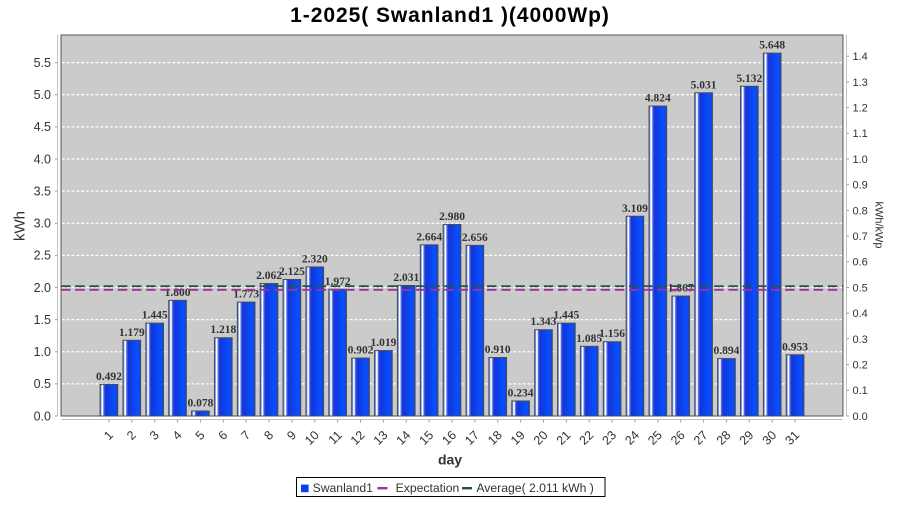 The image size is (900, 505). I want to click on svg-text: 4.0, so click(42, 159).